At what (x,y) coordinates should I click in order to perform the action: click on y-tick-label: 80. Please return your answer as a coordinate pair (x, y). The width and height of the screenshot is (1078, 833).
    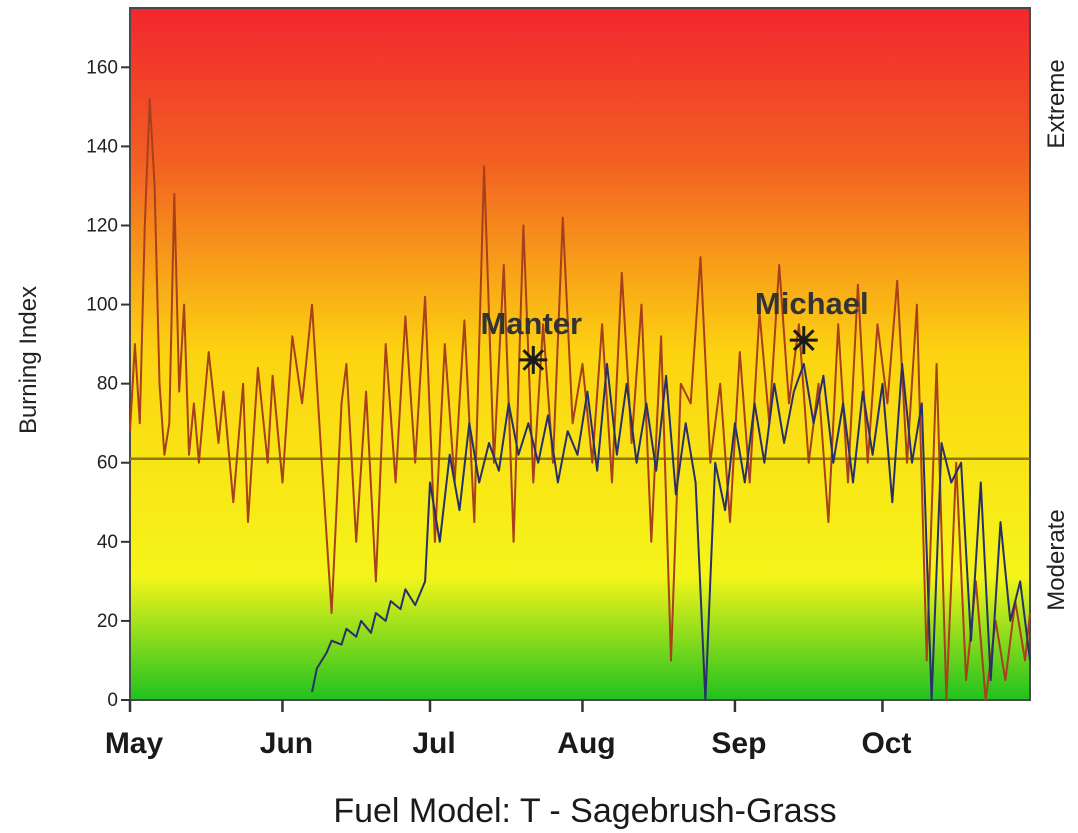
    Looking at the image, I should click on (107, 384).